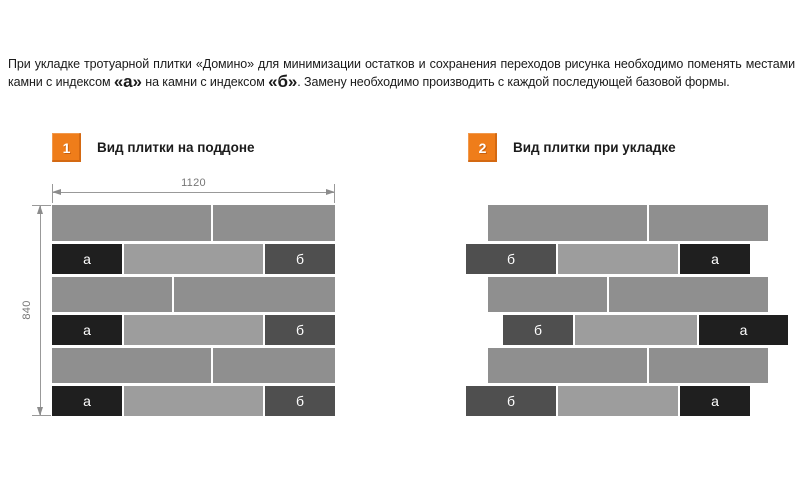  What do you see at coordinates (482, 147) in the screenshot?
I see `section-2-number-badge: 2` at bounding box center [482, 147].